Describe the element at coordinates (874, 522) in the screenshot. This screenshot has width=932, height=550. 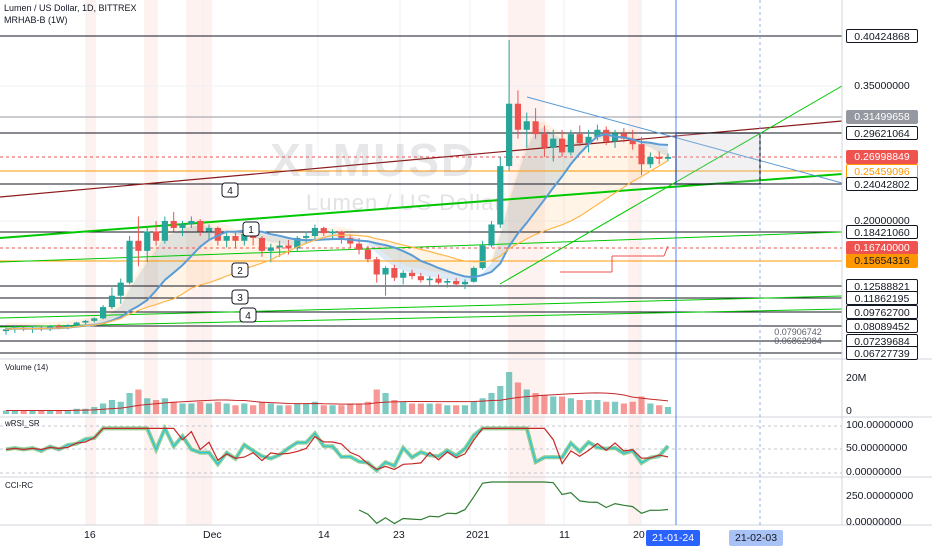
I see `cci-tick: 0.00000000` at that location.